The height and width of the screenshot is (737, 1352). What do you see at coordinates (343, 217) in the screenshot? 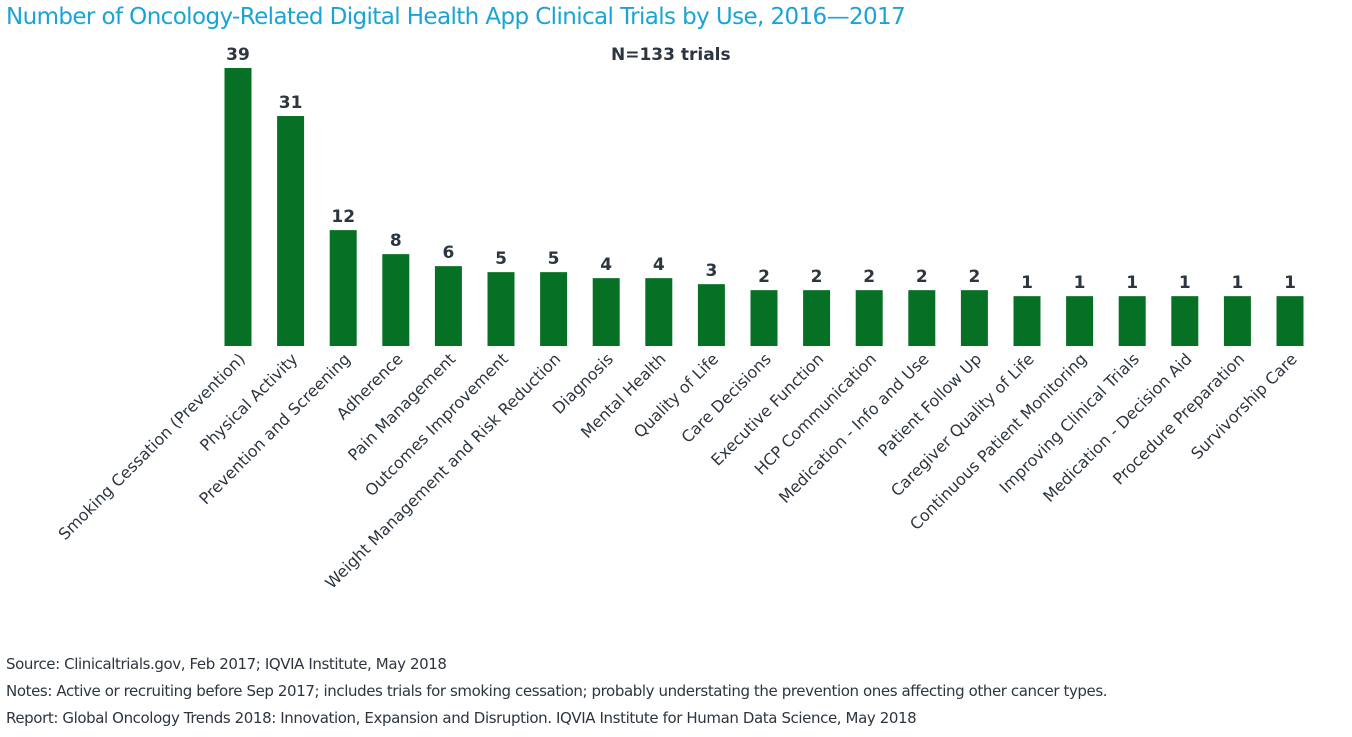
I see `bar-value-label: 12` at bounding box center [343, 217].